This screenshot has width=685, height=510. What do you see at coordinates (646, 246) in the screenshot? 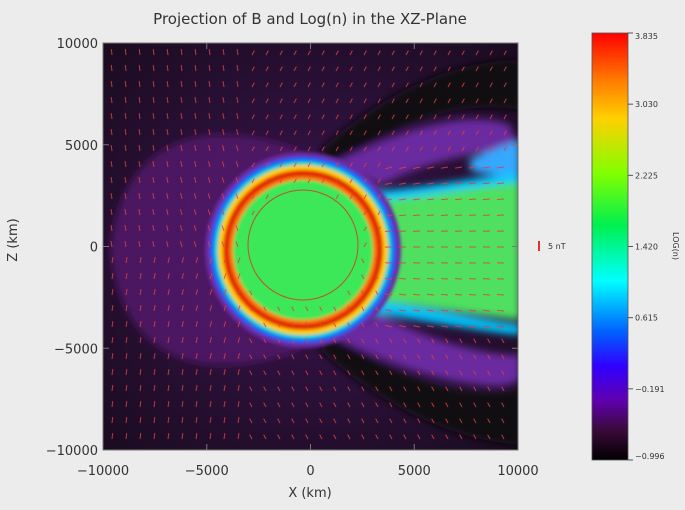
I see `colorbar-ticks: 3.835 3.030 2.225 1.420 0.615 −0.191 −0.996` at bounding box center [646, 246].